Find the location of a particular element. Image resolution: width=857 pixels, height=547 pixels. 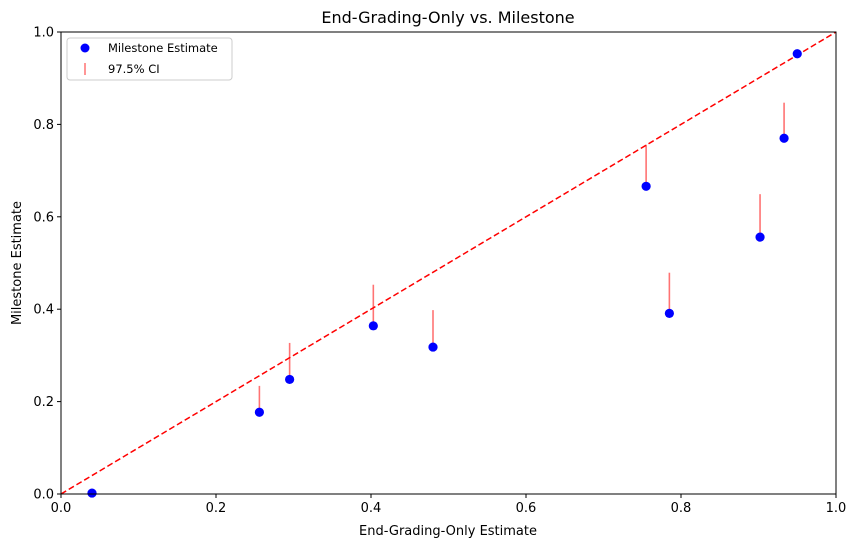

legend-box is located at coordinates (149, 59).